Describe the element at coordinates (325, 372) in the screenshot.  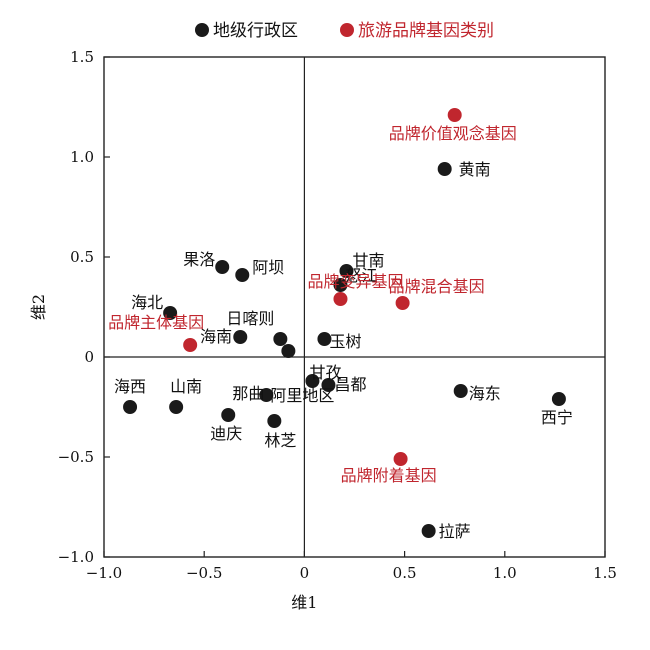
I see `point-label: 甘孜` at that location.